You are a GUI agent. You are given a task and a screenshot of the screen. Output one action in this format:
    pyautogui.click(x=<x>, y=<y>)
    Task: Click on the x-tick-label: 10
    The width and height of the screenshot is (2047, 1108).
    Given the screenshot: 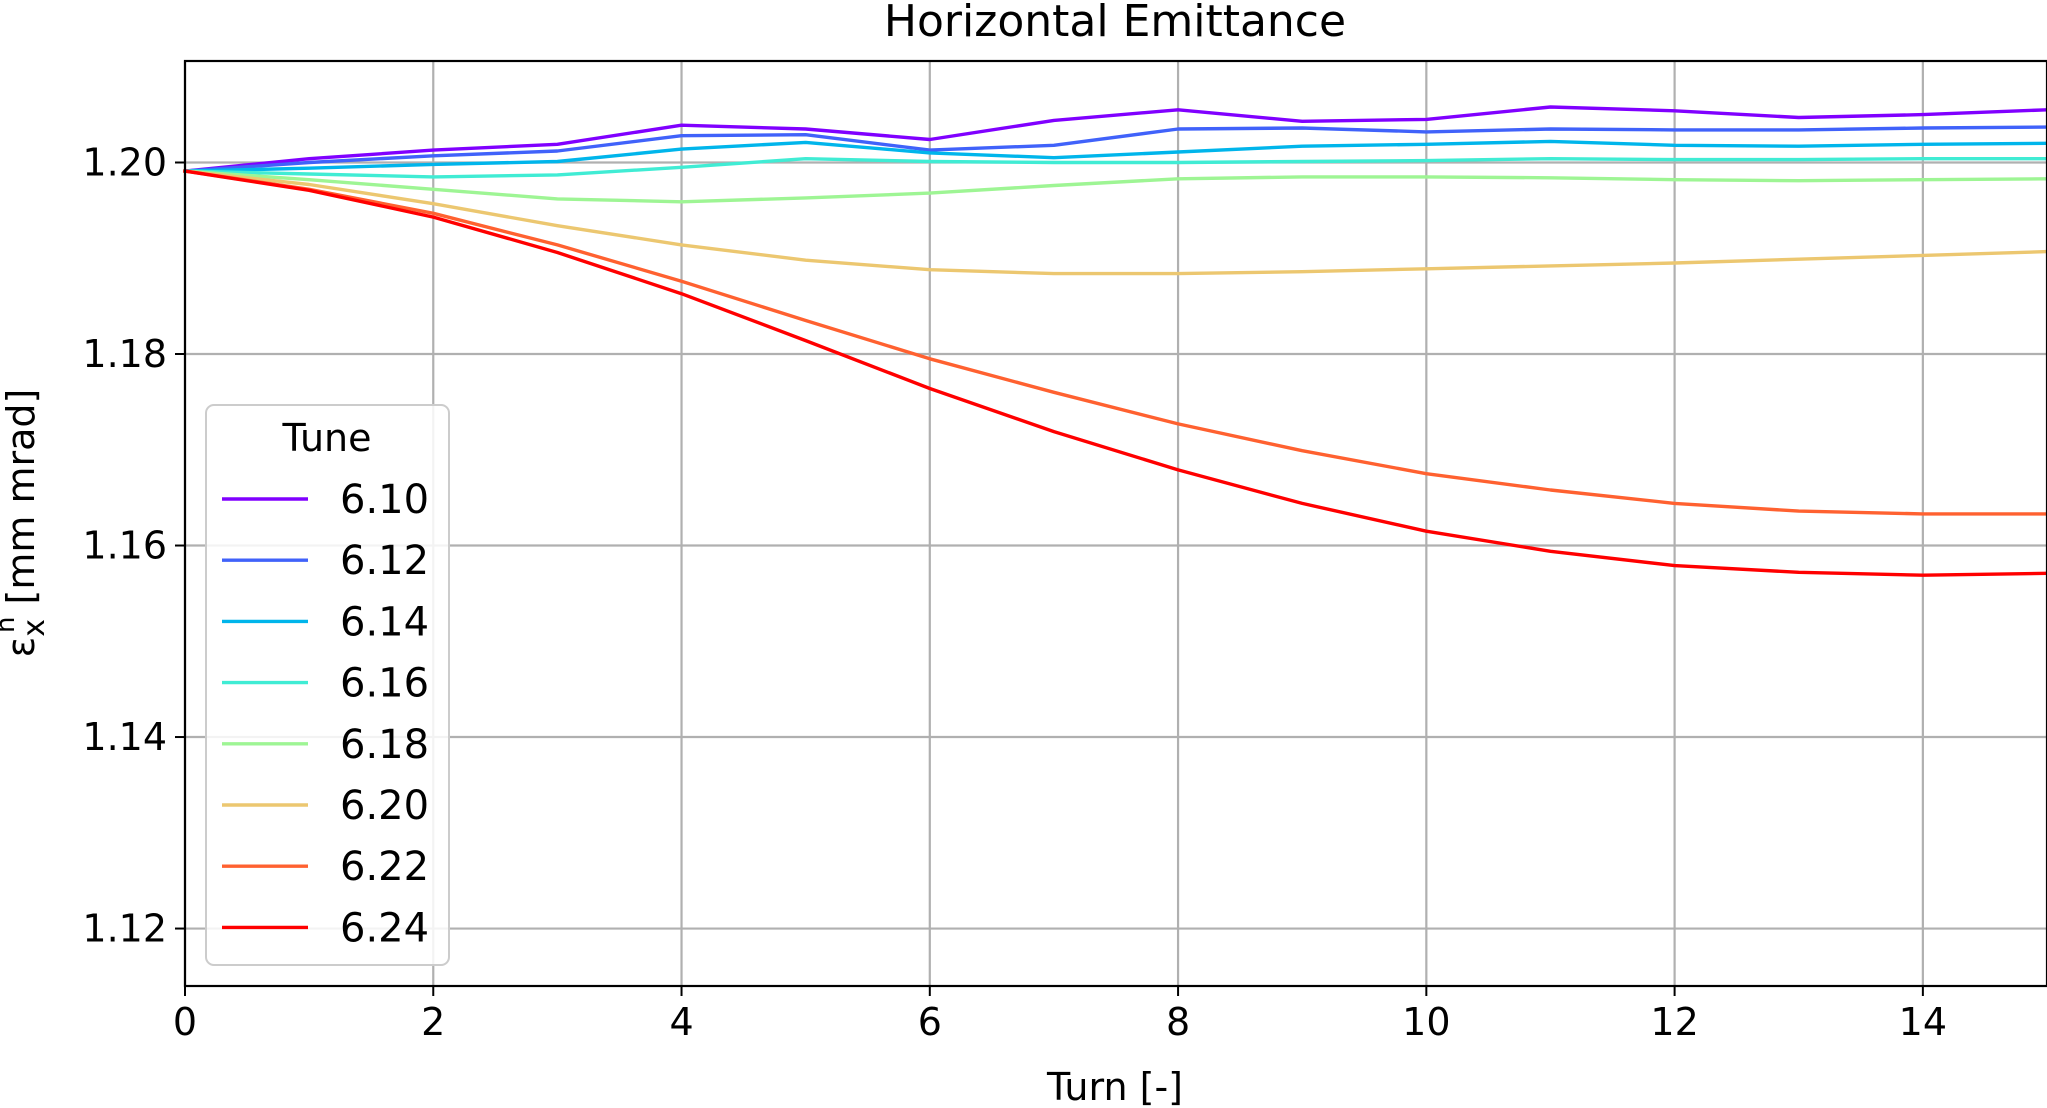 What is the action you would take?
    pyautogui.click(x=1426, y=1022)
    